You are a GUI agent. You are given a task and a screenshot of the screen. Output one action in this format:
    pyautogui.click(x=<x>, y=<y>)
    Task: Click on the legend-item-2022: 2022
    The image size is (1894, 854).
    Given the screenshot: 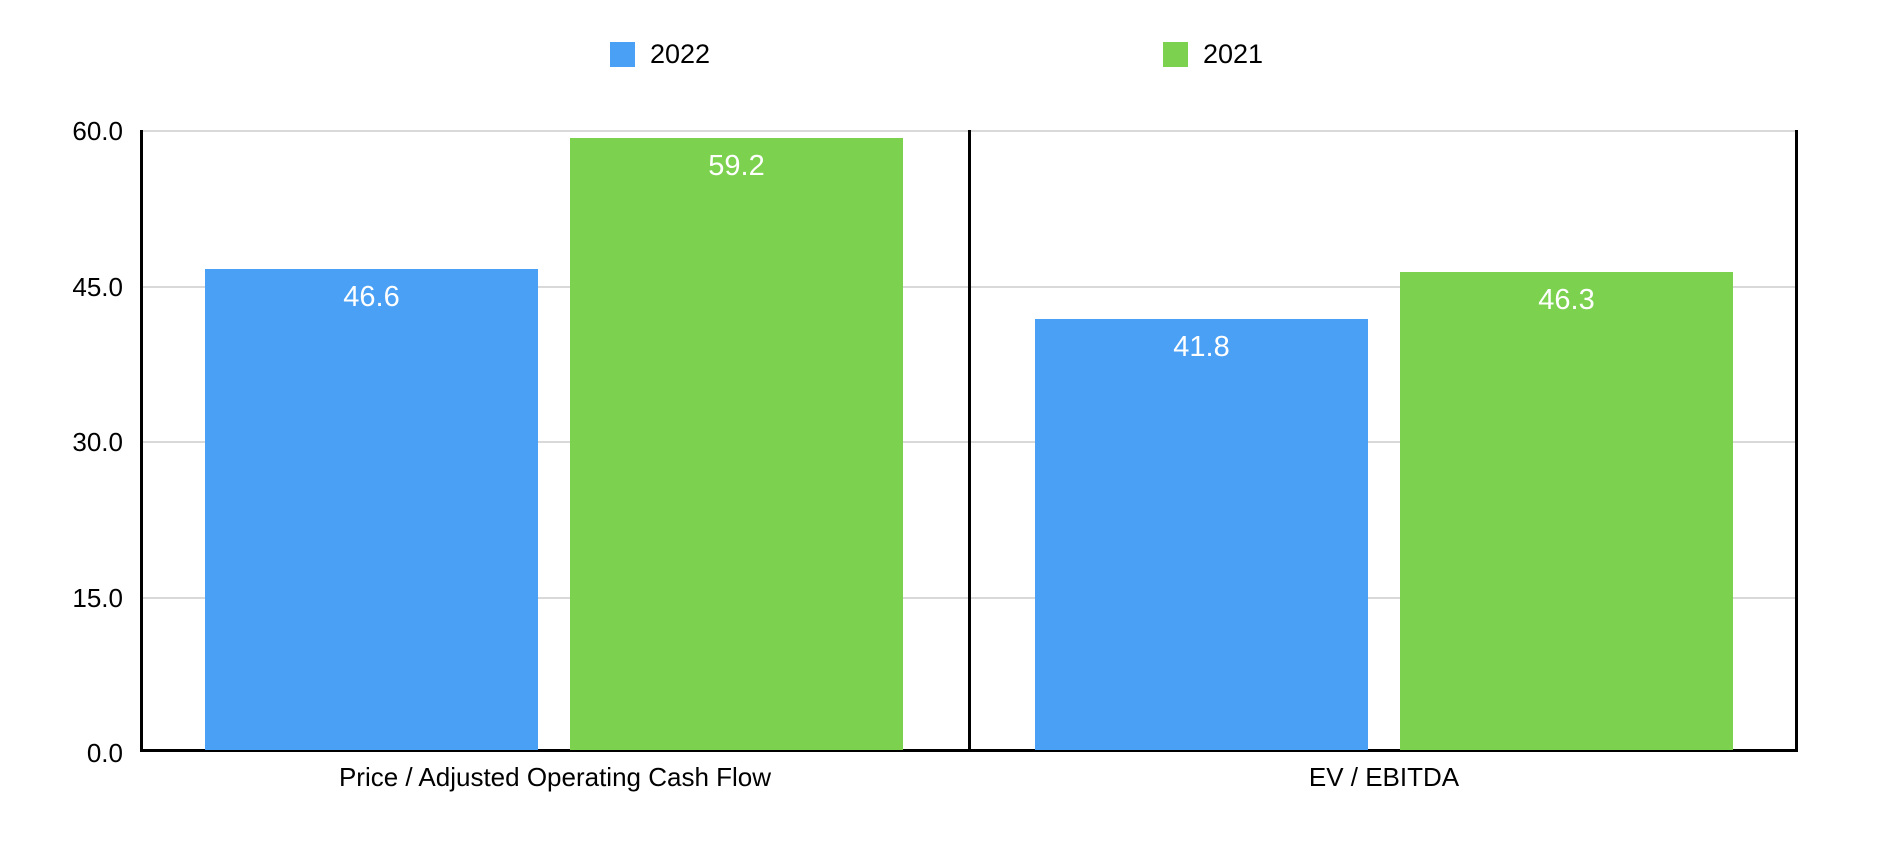 What is the action you would take?
    pyautogui.click(x=660, y=54)
    